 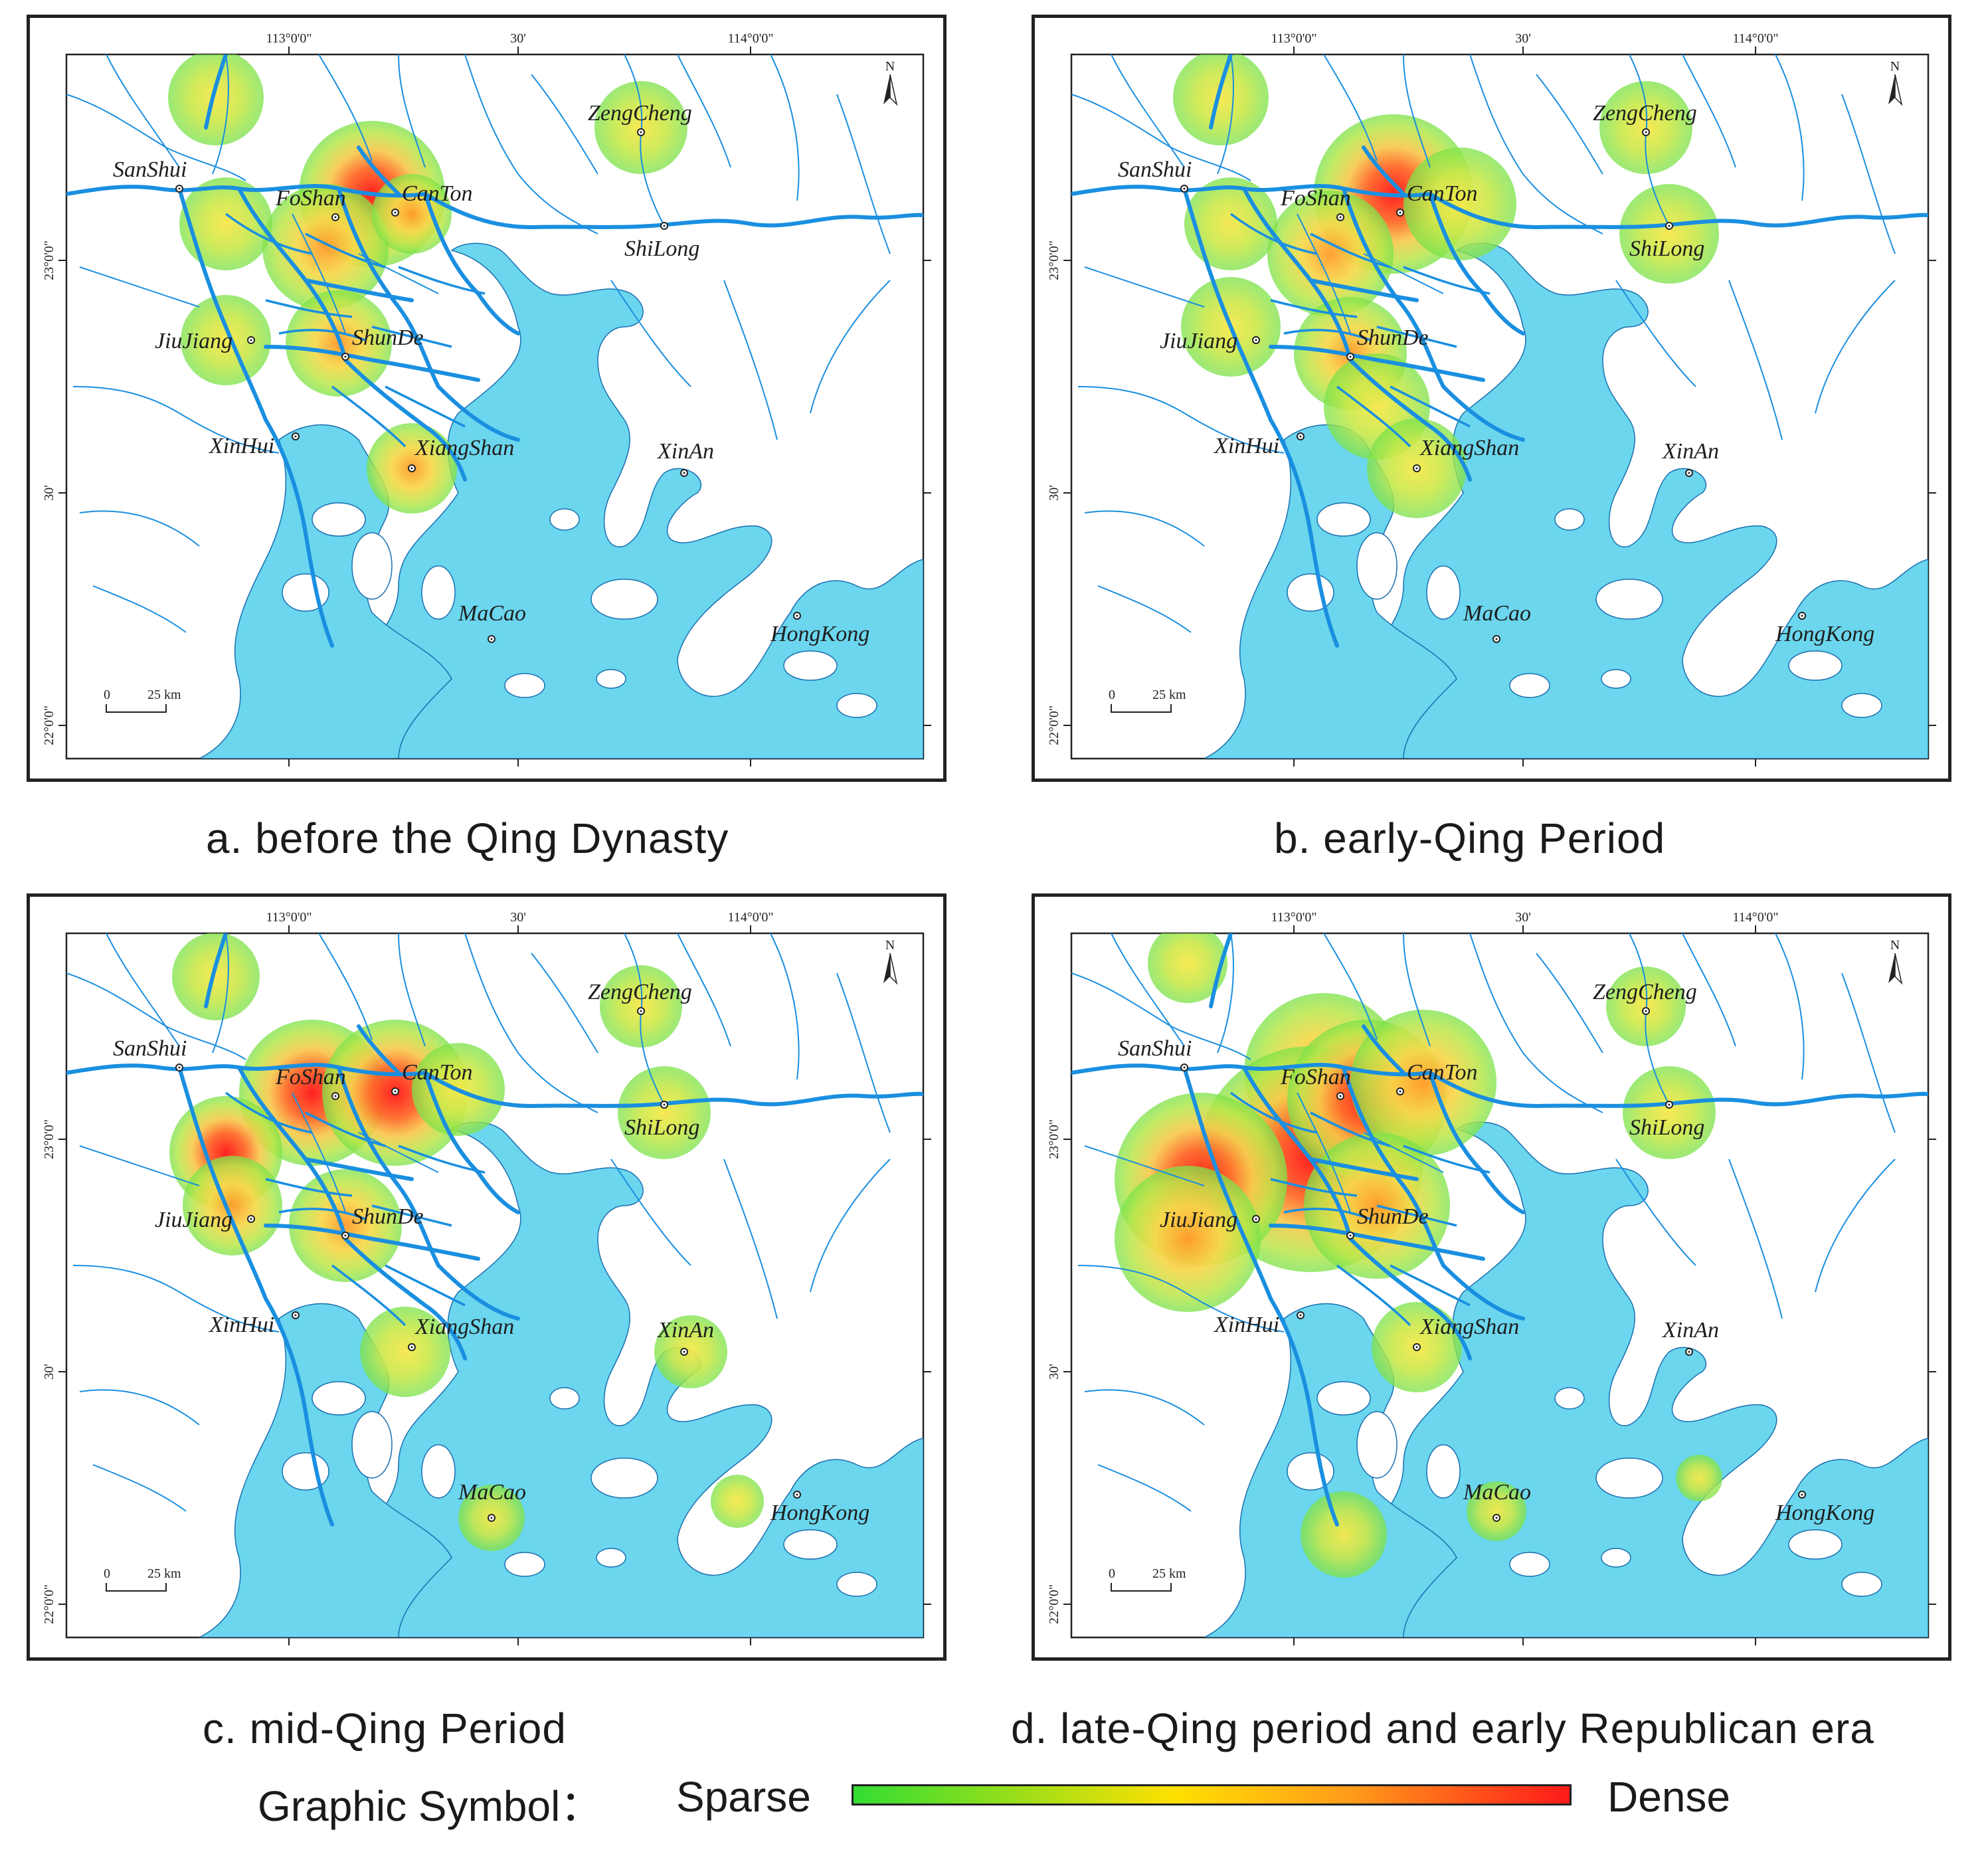 I want to click on place-label-shilong: ShiLong, so click(x=1666, y=248).